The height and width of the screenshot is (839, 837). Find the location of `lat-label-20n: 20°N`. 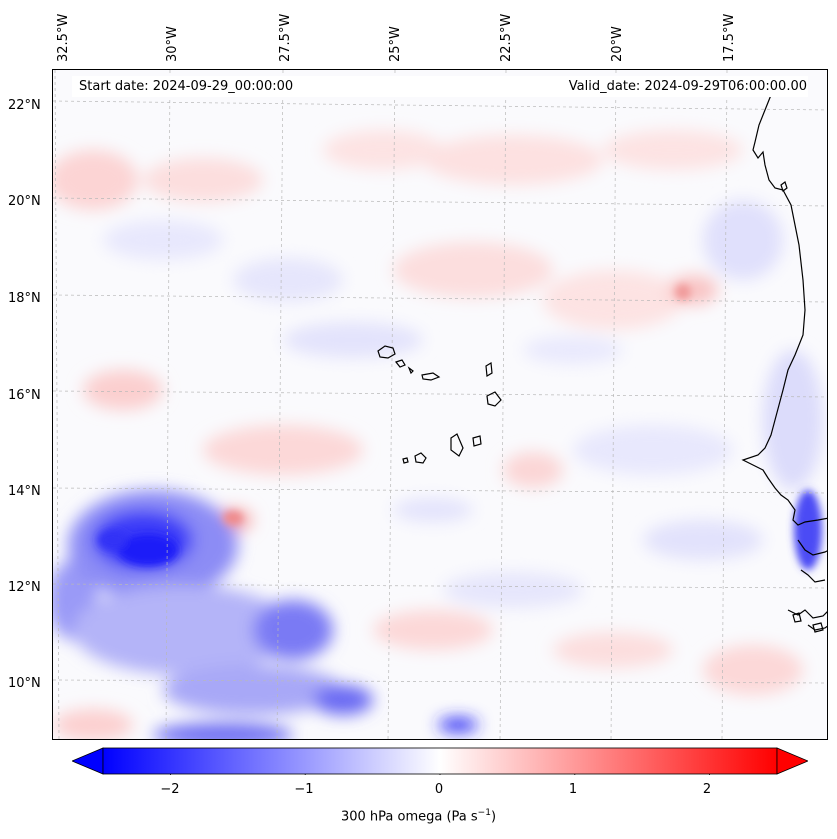

lat-label-20n: 20°N is located at coordinates (24, 201).